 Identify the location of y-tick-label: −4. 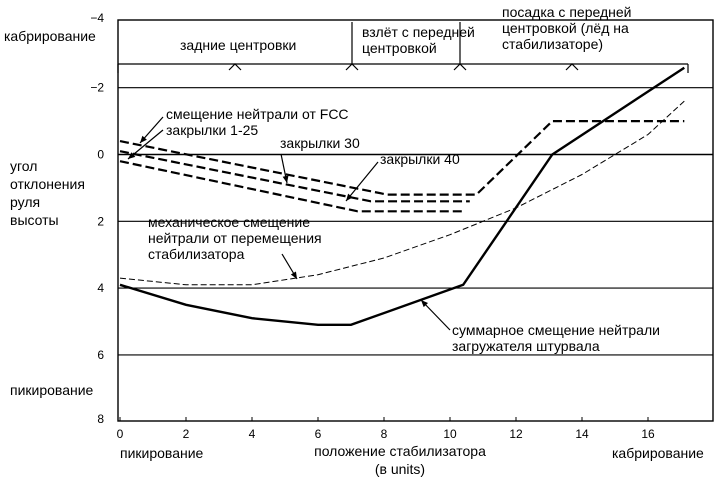
(97, 18).